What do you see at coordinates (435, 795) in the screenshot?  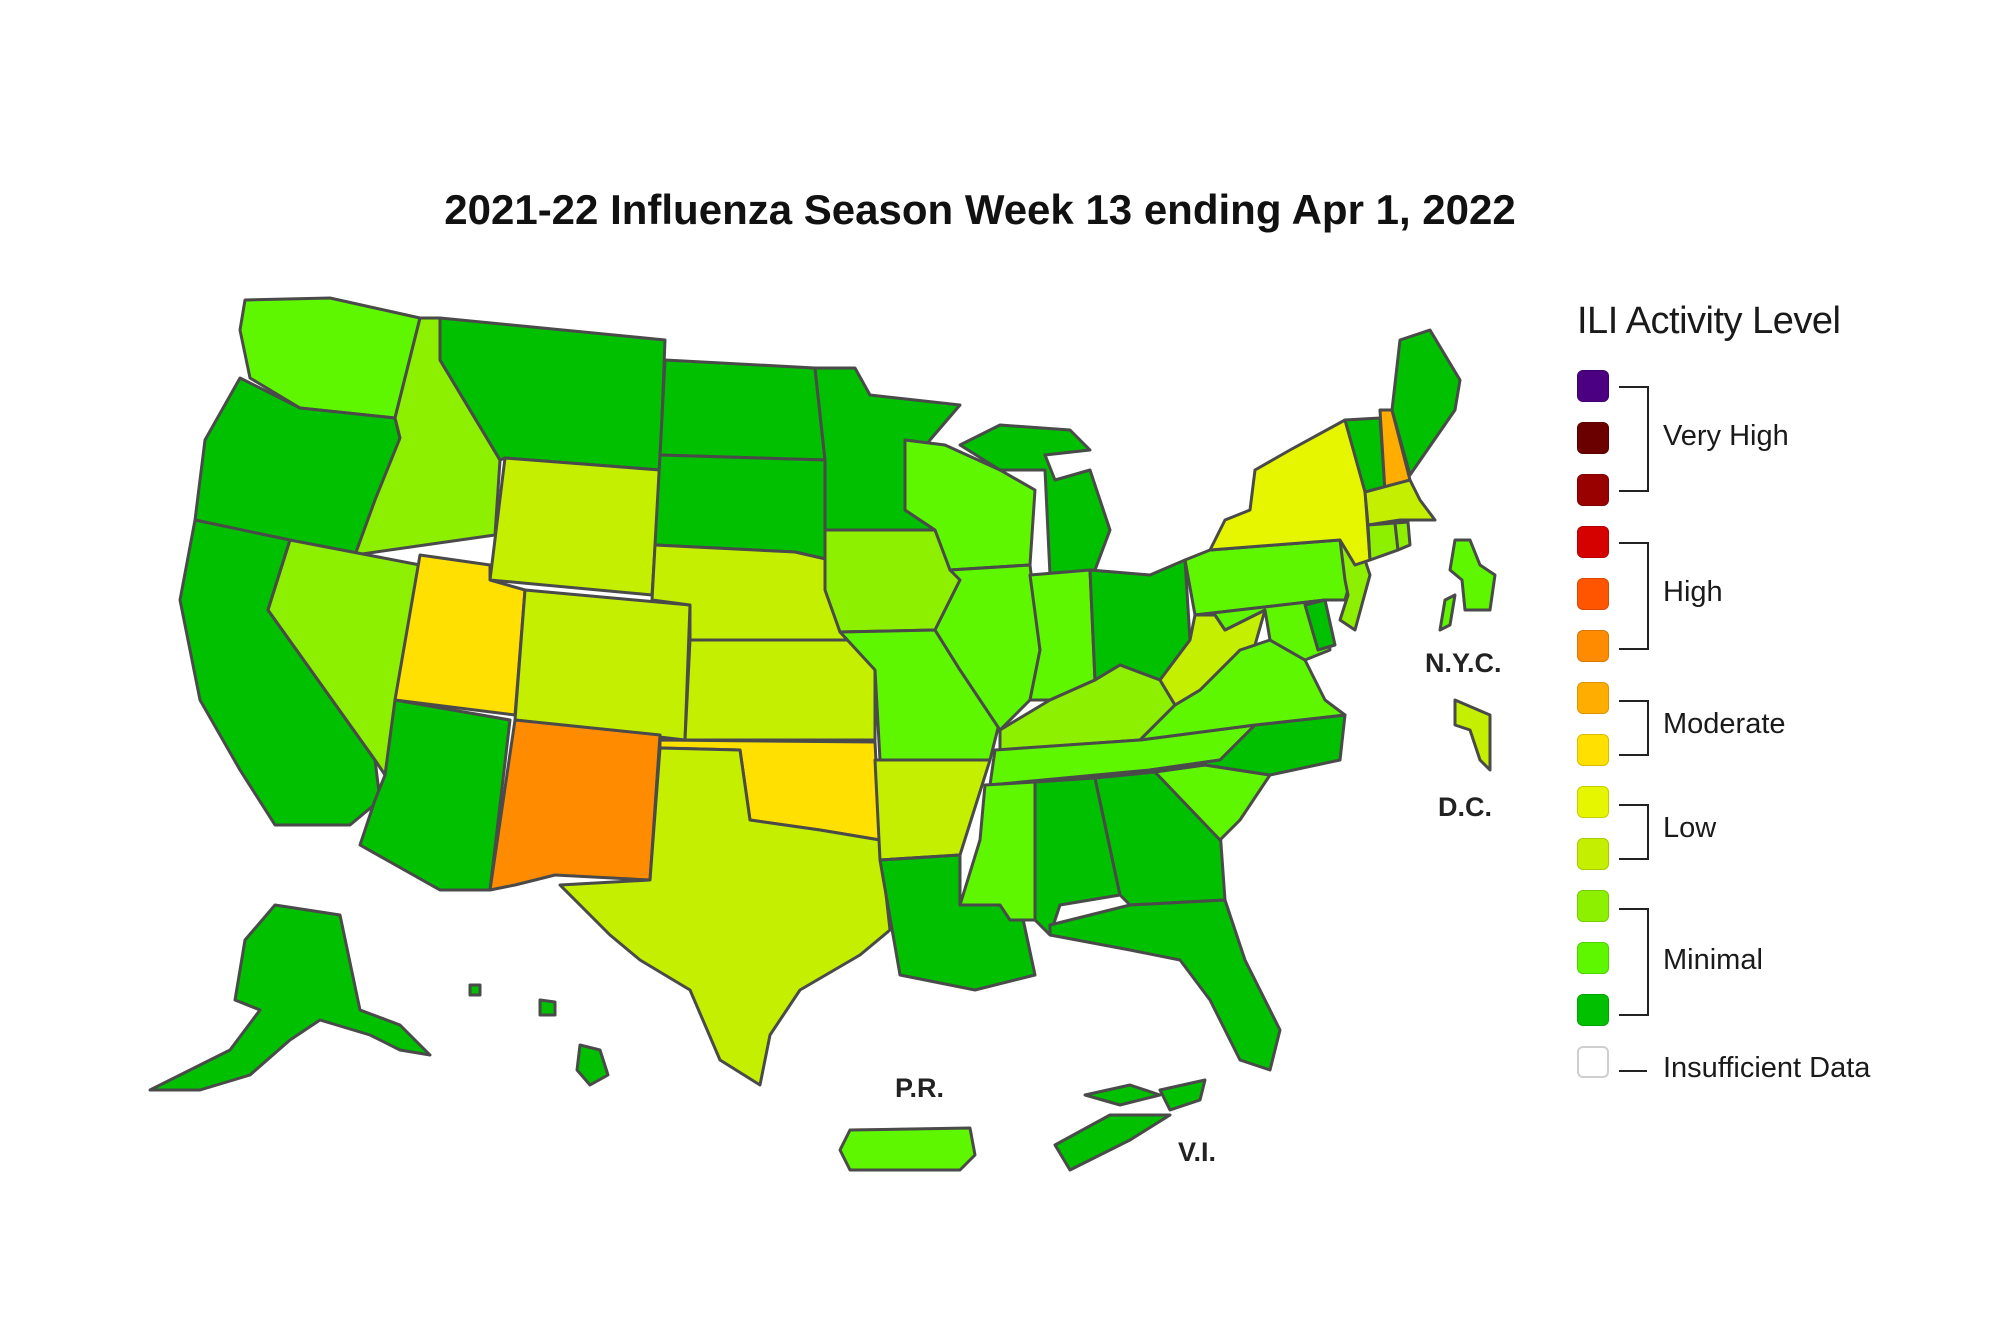 I see `state-AZ` at bounding box center [435, 795].